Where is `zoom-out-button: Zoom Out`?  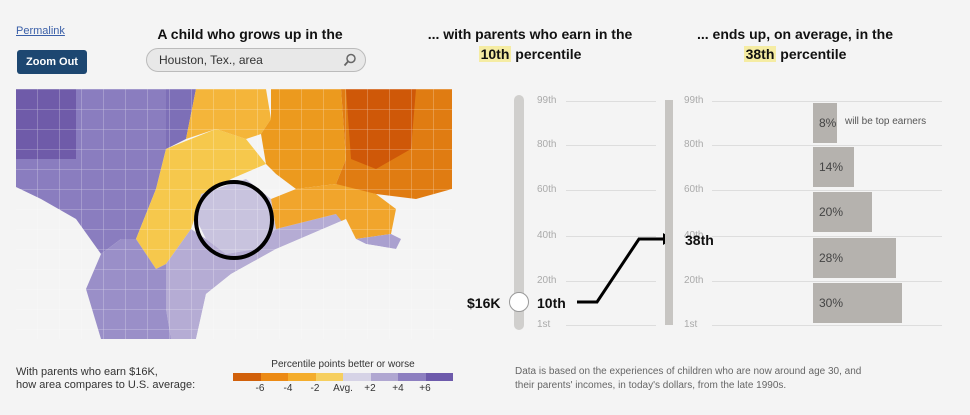
zoom-out-button: Zoom Out is located at coordinates (52, 62).